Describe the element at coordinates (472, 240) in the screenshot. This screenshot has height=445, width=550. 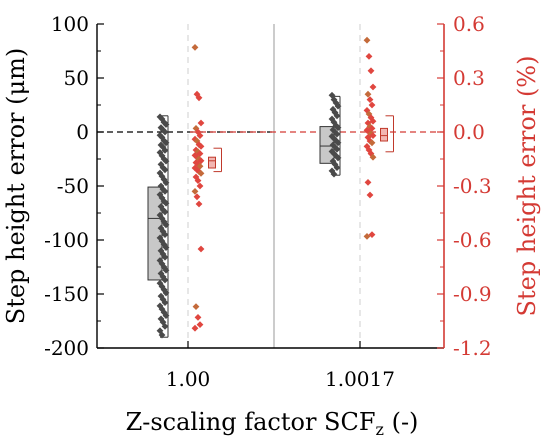
I see `y-right-tick-label: -0.6` at that location.